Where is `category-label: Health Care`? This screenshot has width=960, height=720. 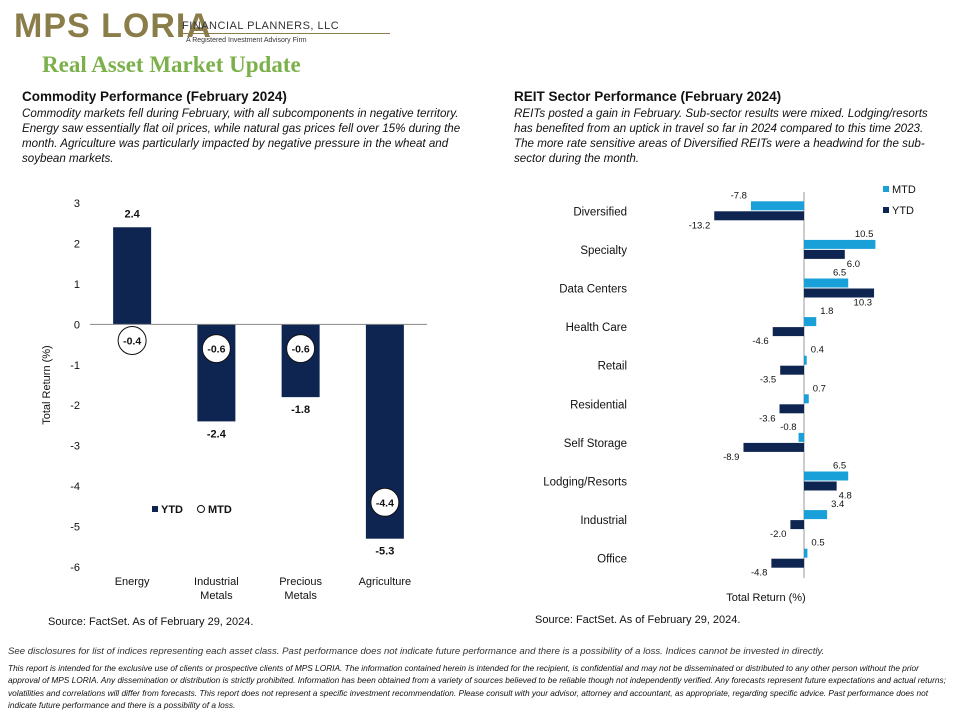
category-label: Health Care is located at coordinates (596, 328).